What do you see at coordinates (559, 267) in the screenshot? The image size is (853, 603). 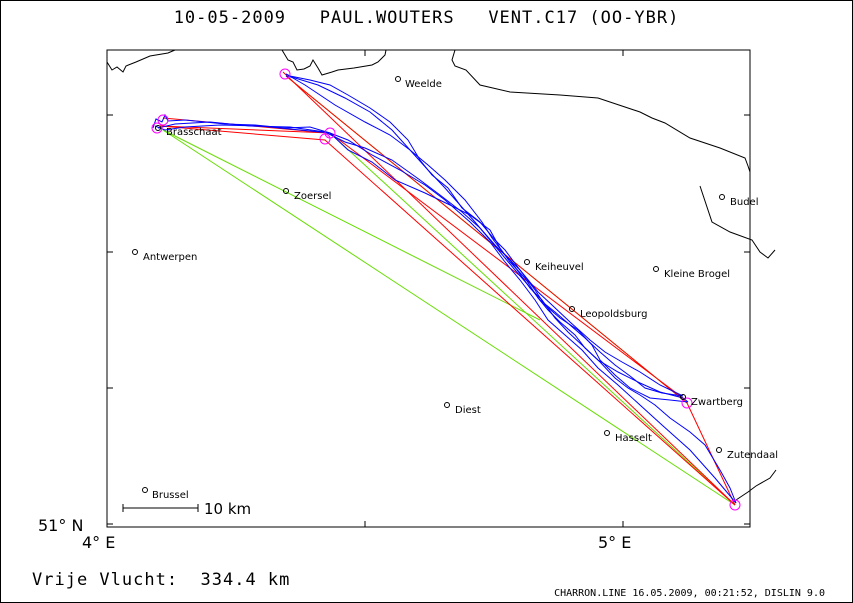 I see `place-label: Keiheuvel` at bounding box center [559, 267].